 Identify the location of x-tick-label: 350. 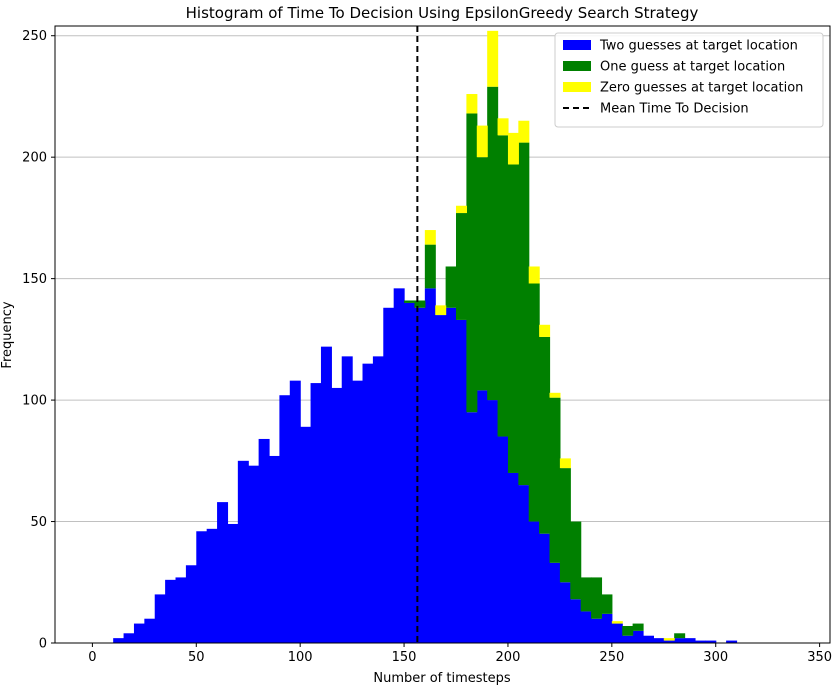
(819, 657).